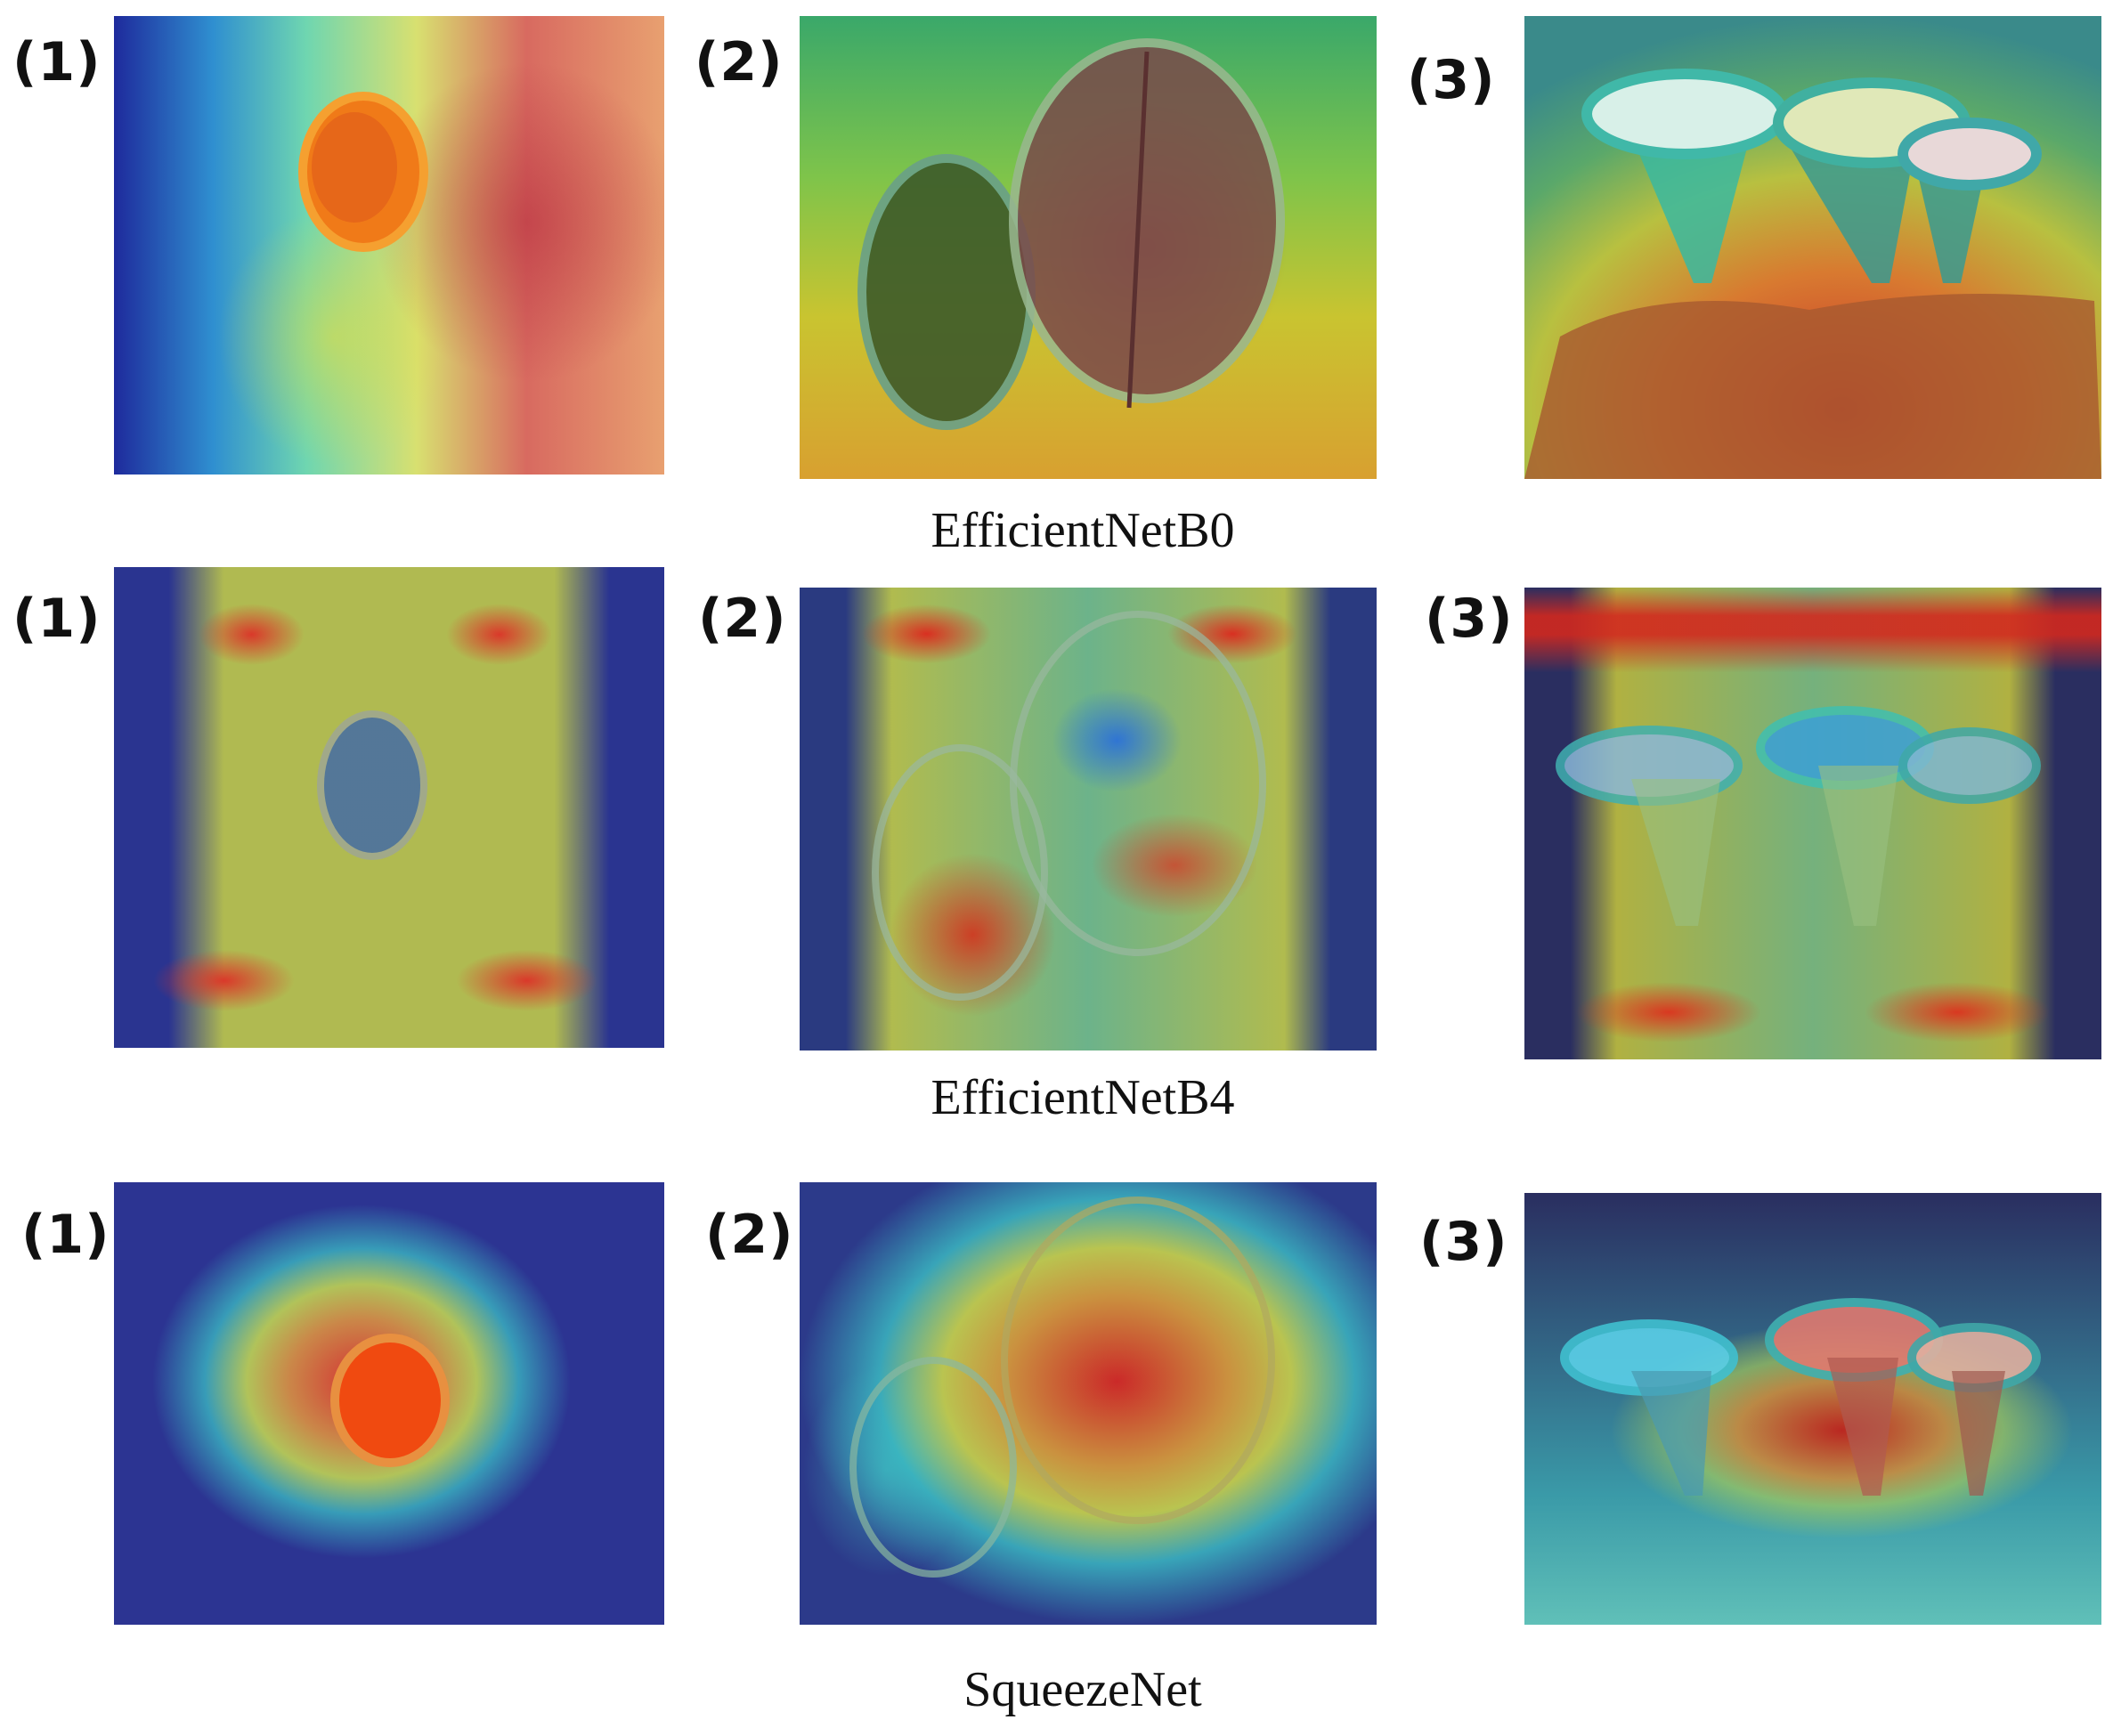  I want to click on panel-label-r2-3: (3), so click(1469, 619).